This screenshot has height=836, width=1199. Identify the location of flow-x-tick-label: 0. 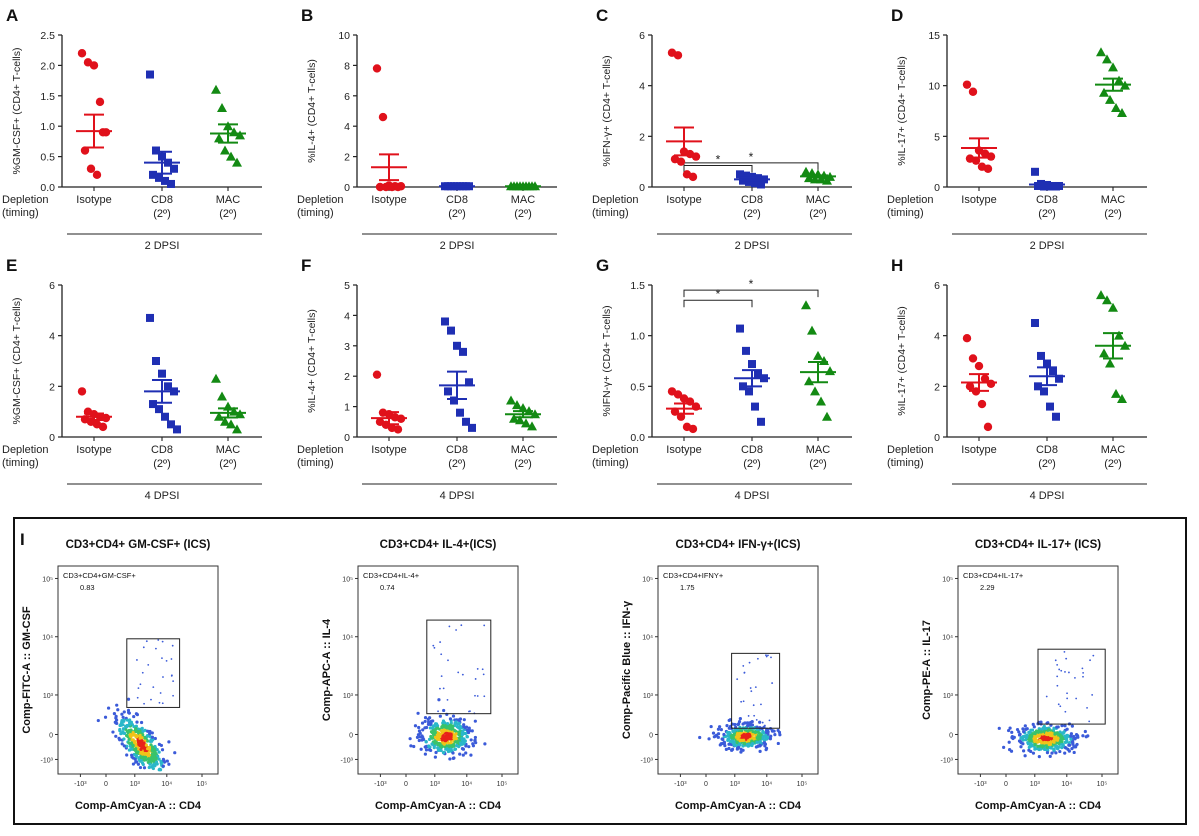
(106, 784).